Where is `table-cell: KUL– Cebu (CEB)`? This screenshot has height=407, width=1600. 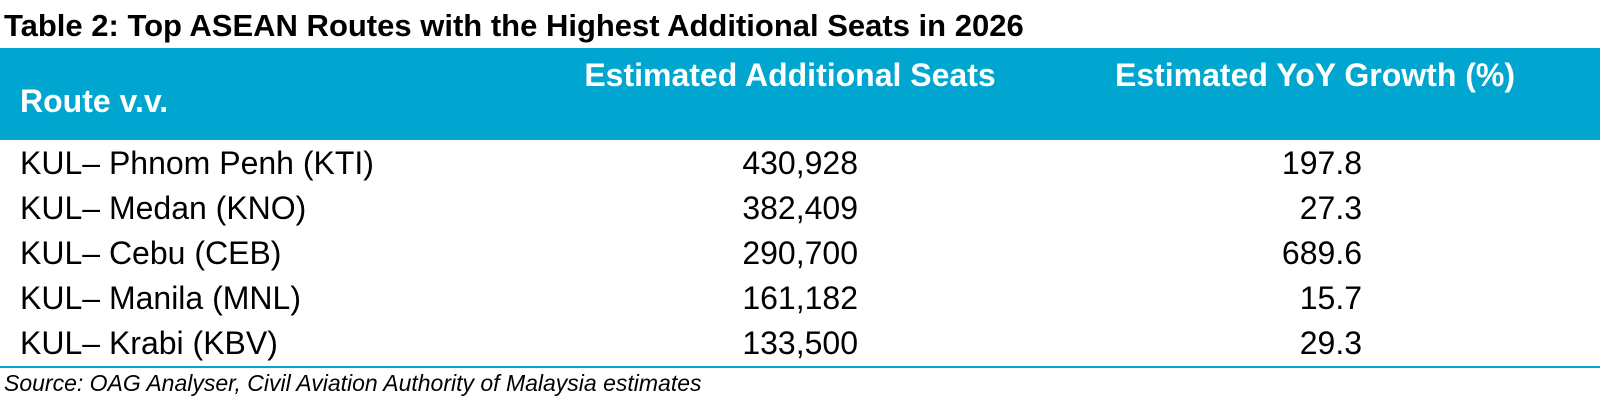
table-cell: KUL– Cebu (CEB) is located at coordinates (151, 253).